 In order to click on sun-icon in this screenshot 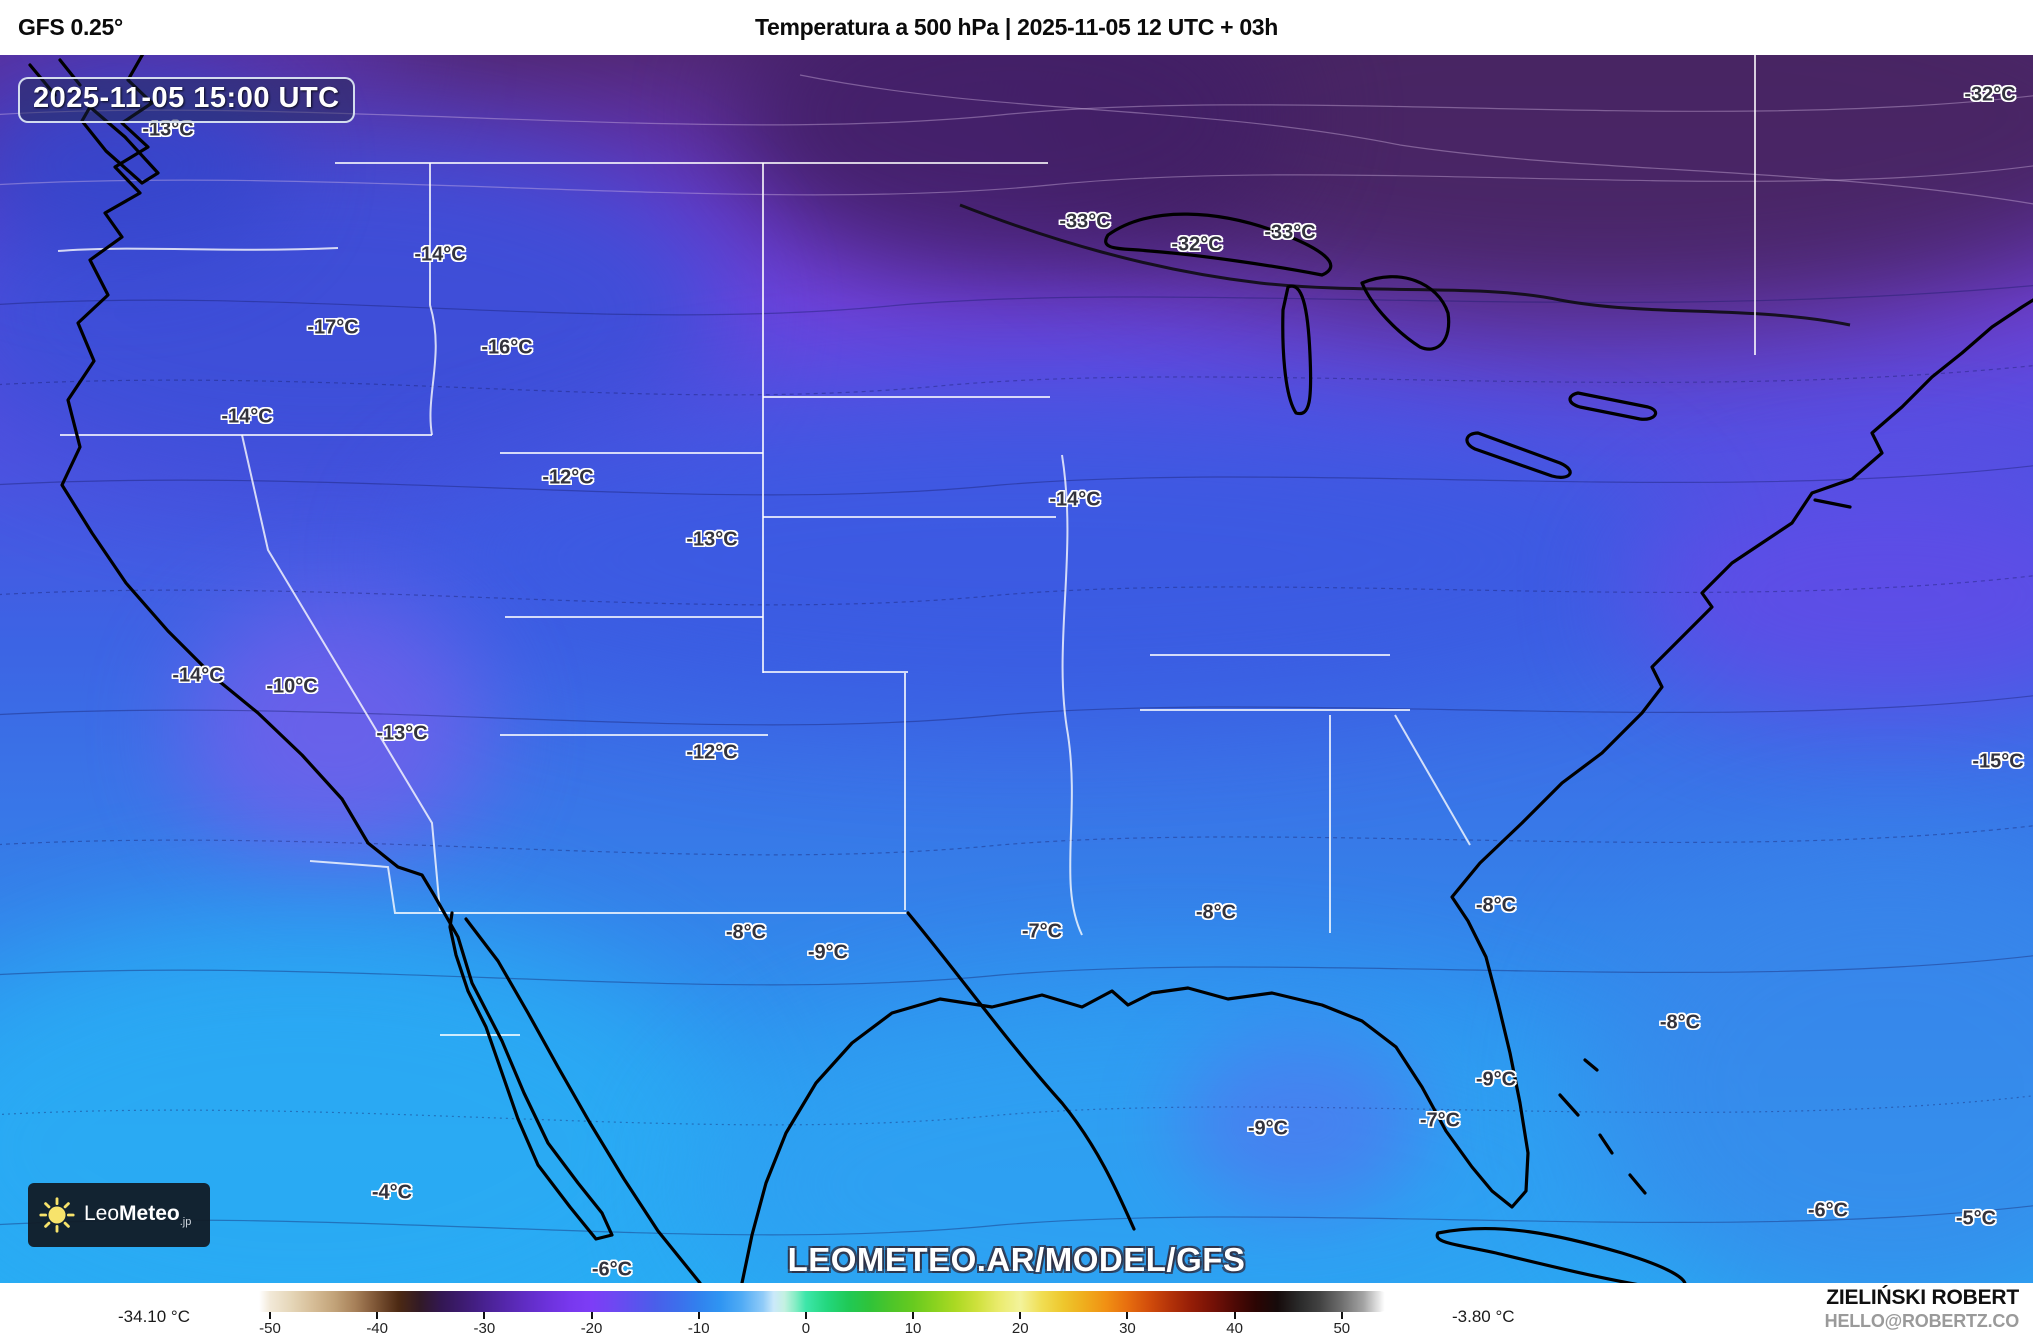, I will do `click(57, 1215)`.